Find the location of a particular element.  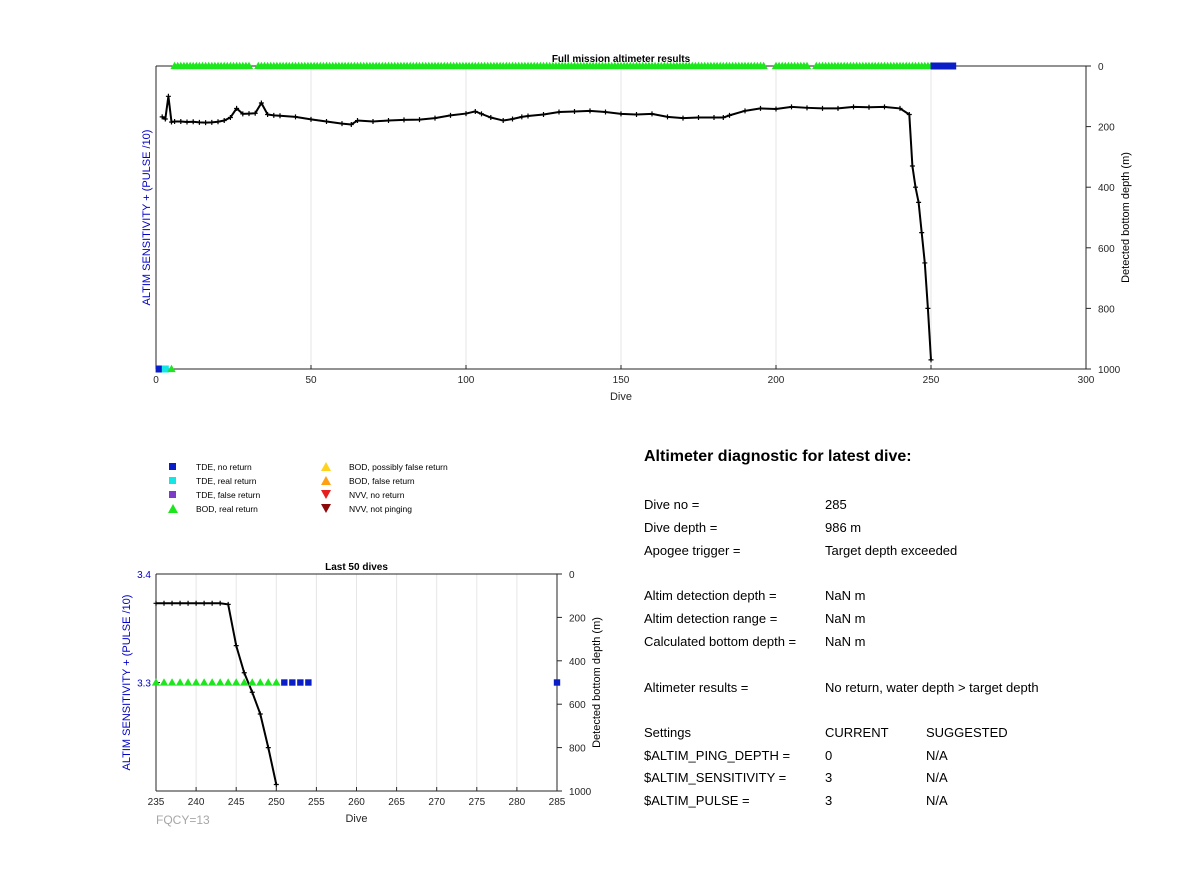

tde-real-return-marker is located at coordinates (165, 369).